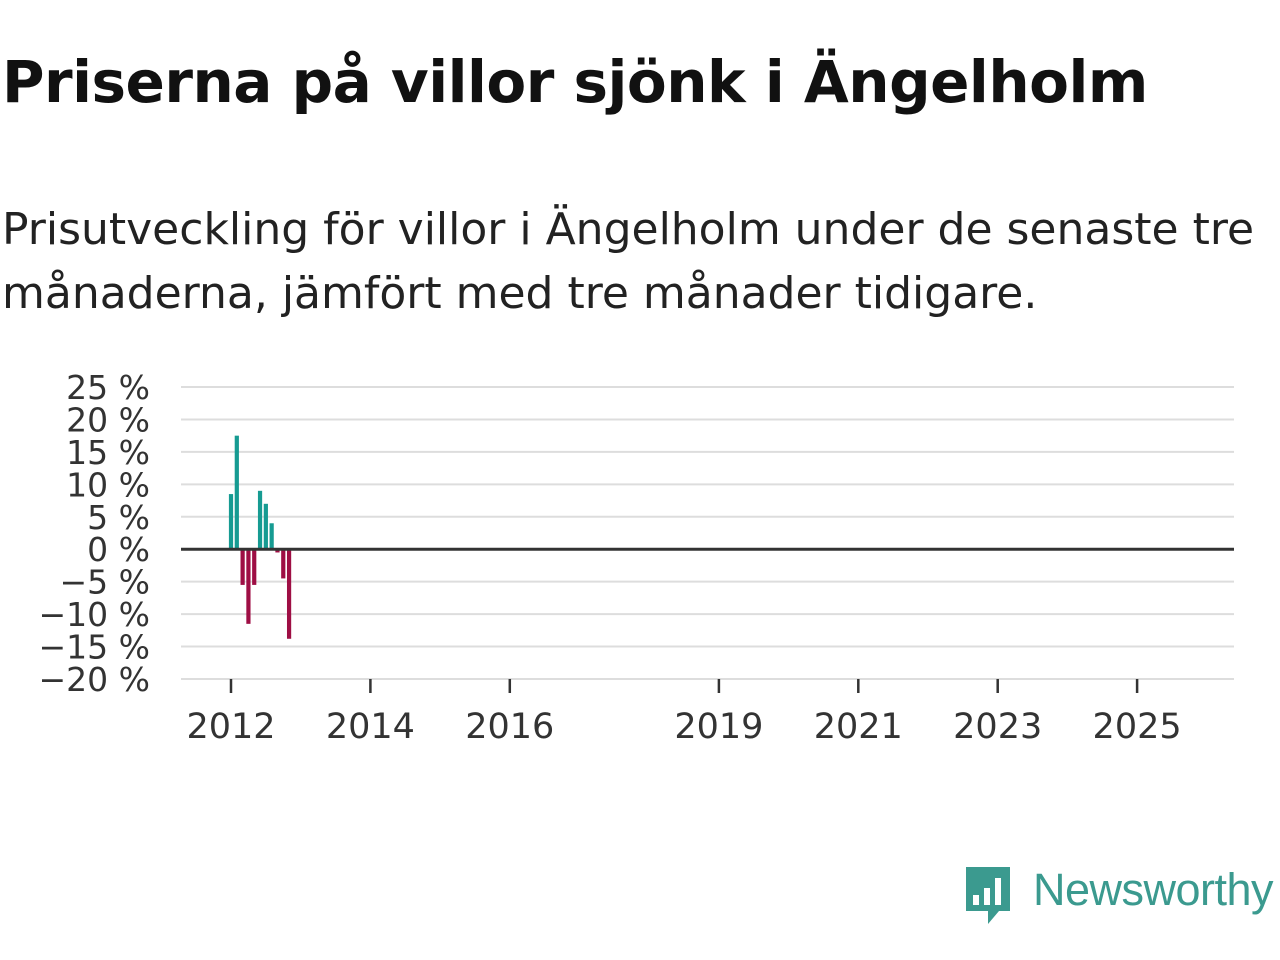 This screenshot has height=960, width=1280. I want to click on x-axis: 2012 2014 2016 2019 2021 2023 2025, so click(707, 712).